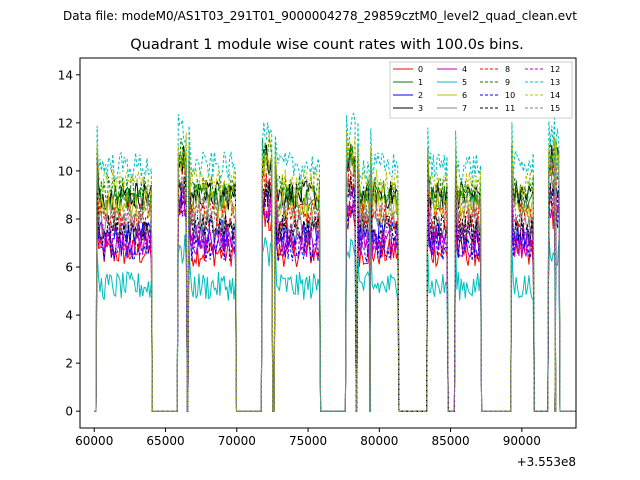 The width and height of the screenshot is (640, 480). I want to click on x-tick-label: 75000, so click(308, 441).